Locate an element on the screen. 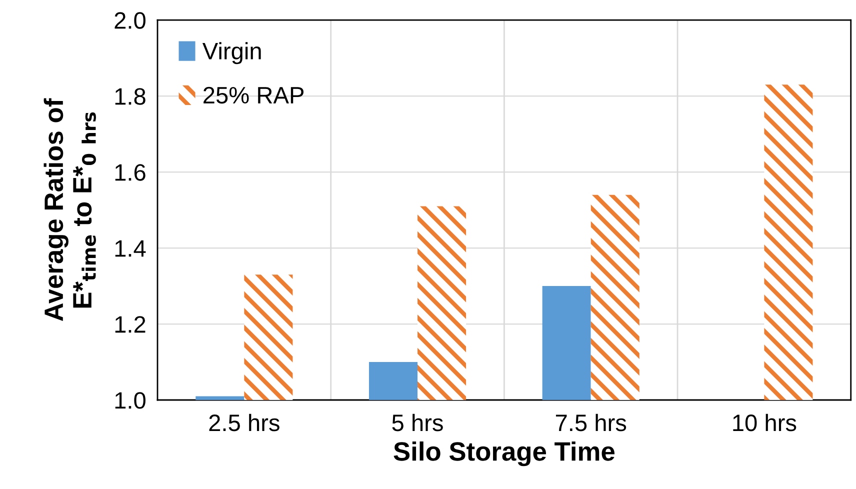 This screenshot has width=856, height=489. y-axis-title: Average Ratios of E*$_{time}$ to E*$_{0 hrs}$ is located at coordinates (70, 210).